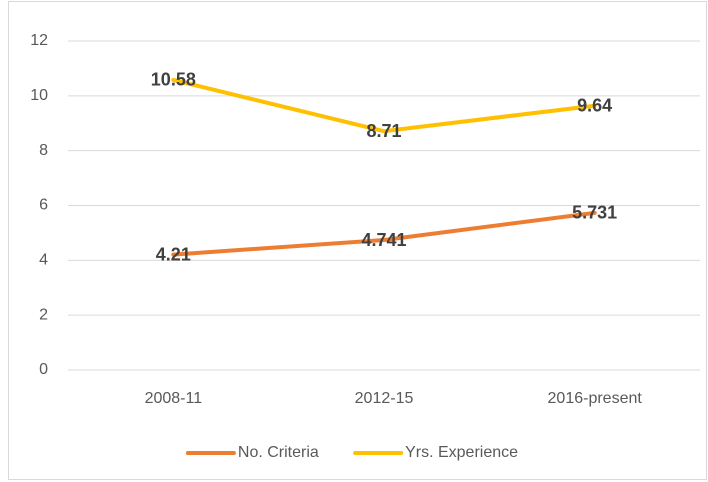  I want to click on data-label: 4.741, so click(383, 240).